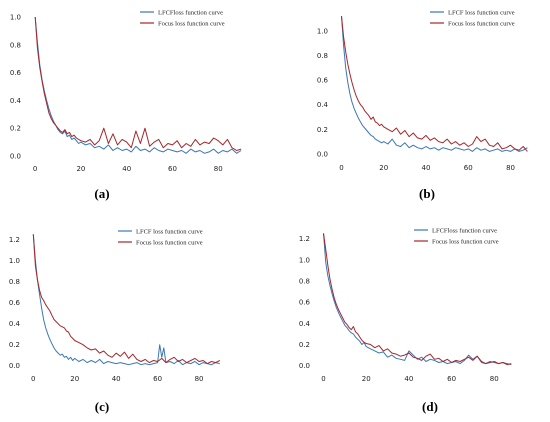 This screenshot has height=422, width=550. What do you see at coordinates (304, 366) in the screenshot?
I see `chart-d-ytick-label: 0.0` at bounding box center [304, 366].